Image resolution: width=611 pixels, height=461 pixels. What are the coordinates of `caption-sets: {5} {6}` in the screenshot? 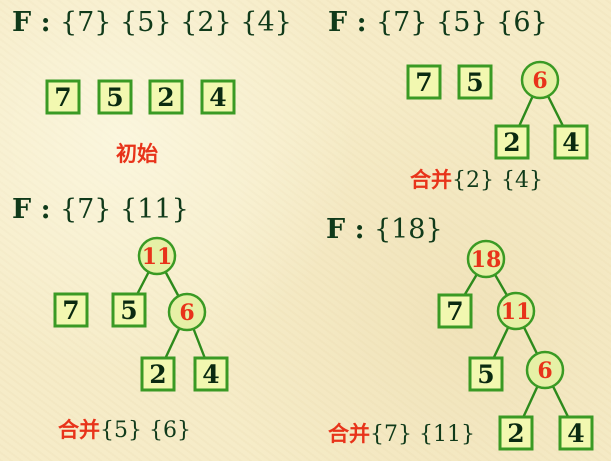 It's located at (145, 430).